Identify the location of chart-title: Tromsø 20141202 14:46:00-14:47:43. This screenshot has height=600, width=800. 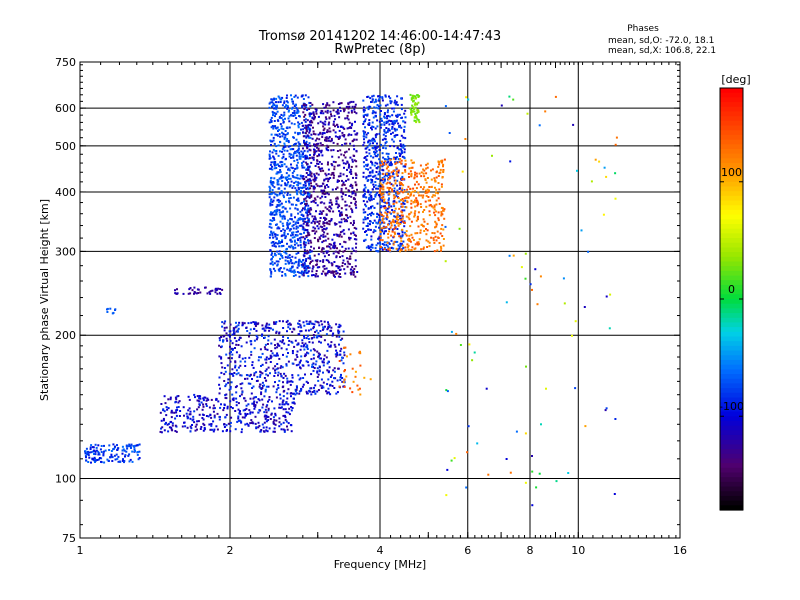
(379, 36).